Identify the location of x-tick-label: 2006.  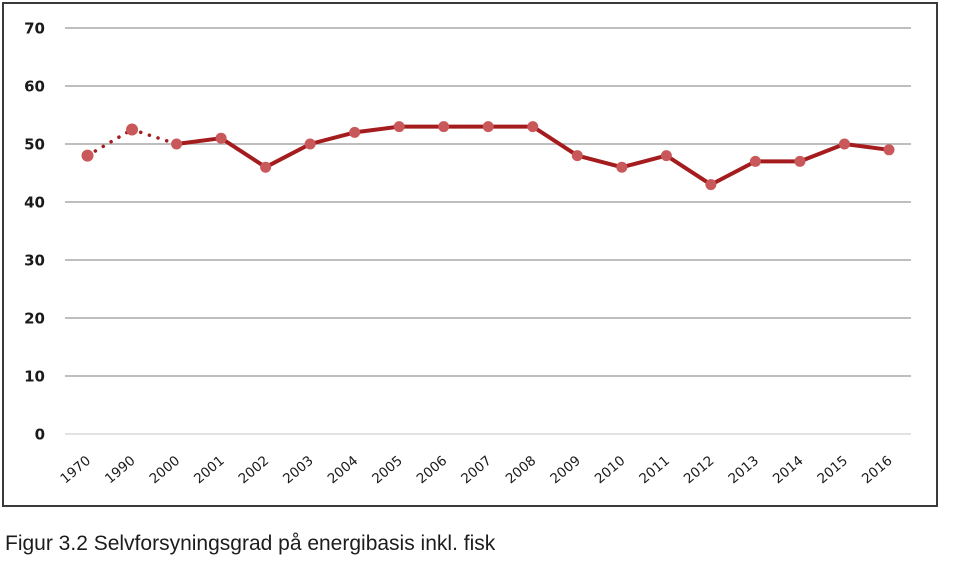
(432, 470).